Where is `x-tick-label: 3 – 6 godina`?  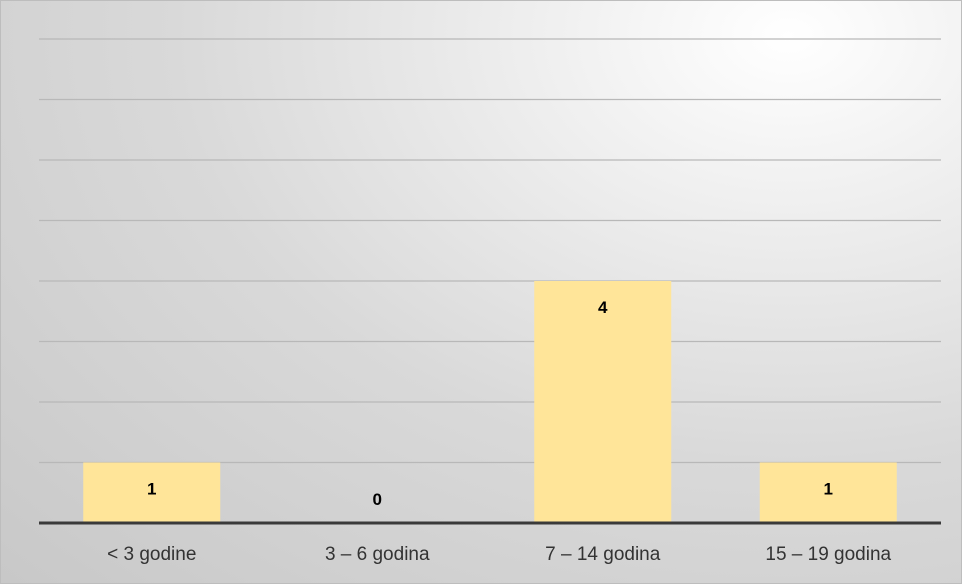 x-tick-label: 3 – 6 godina is located at coordinates (377, 554).